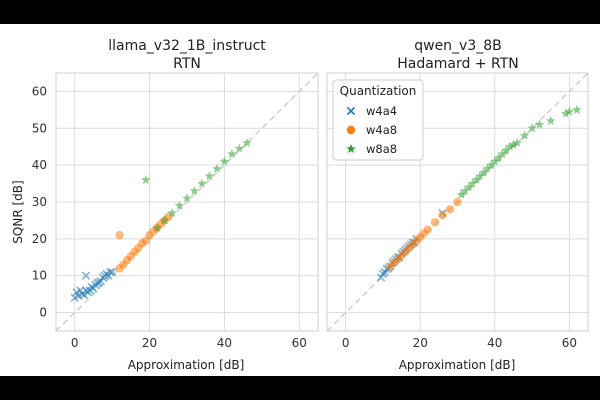 The height and width of the screenshot is (400, 600). I want to click on legend-w4a8-icon, so click(351, 130).